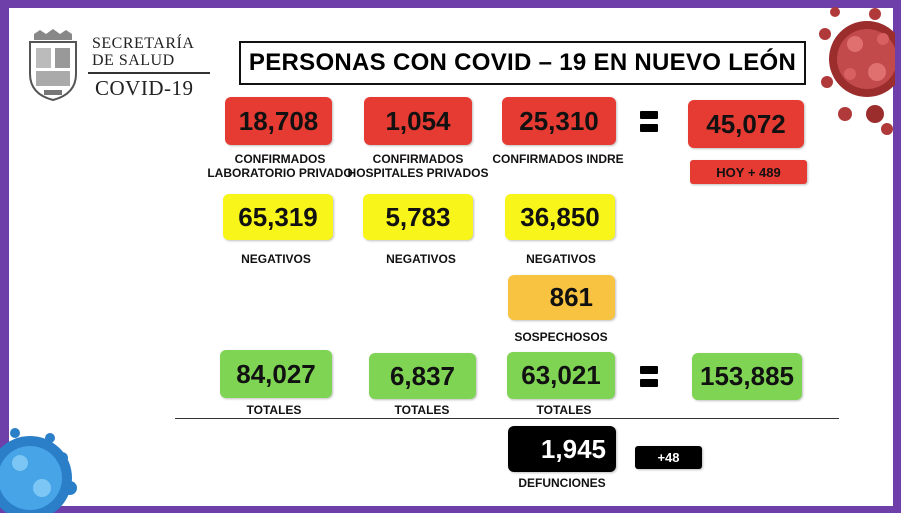  What do you see at coordinates (143, 43) in the screenshot?
I see `logo-text-secretaria: SECRETARÍA` at bounding box center [143, 43].